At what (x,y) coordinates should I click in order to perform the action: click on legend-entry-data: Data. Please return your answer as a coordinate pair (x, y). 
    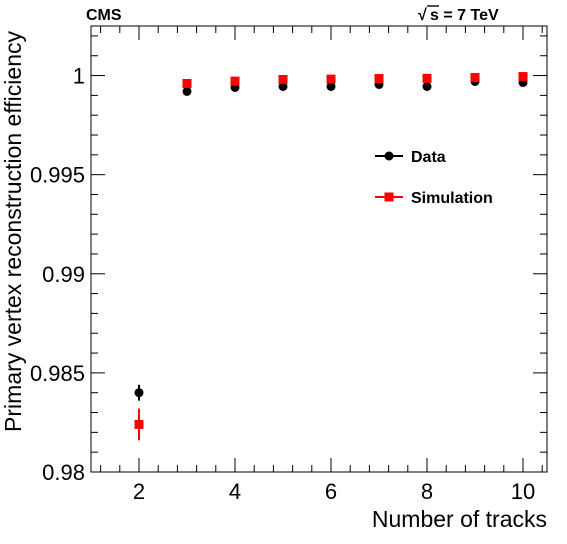
    Looking at the image, I should click on (410, 157).